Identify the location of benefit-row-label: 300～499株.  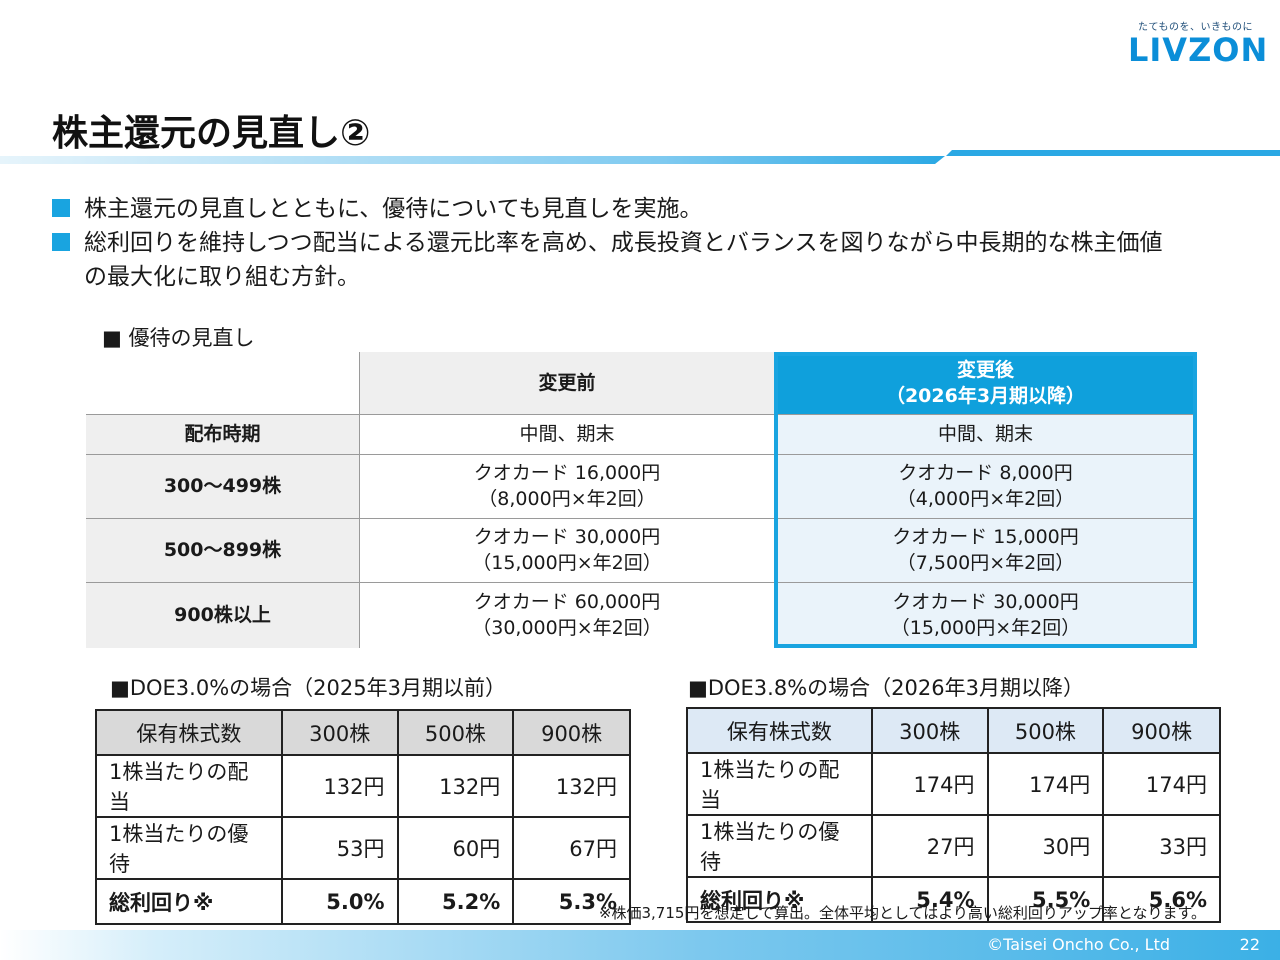
(222, 486).